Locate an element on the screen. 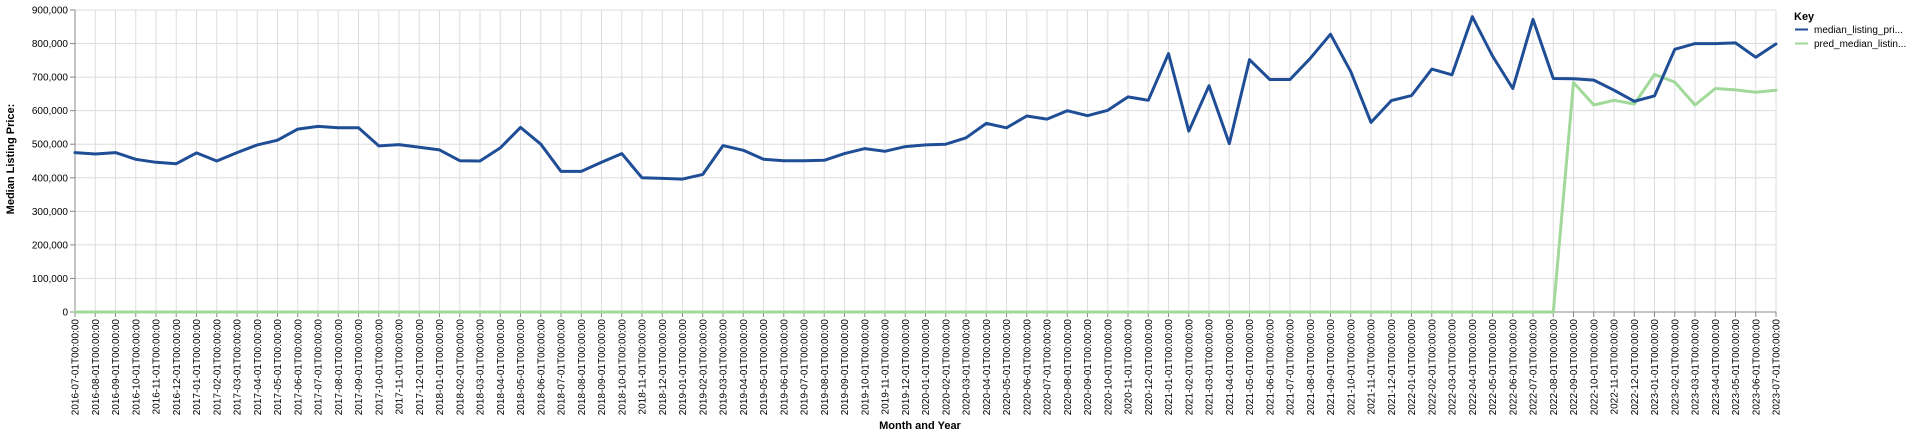  x-tick-label: 2021-02-01T00:00:00 is located at coordinates (1189, 367).